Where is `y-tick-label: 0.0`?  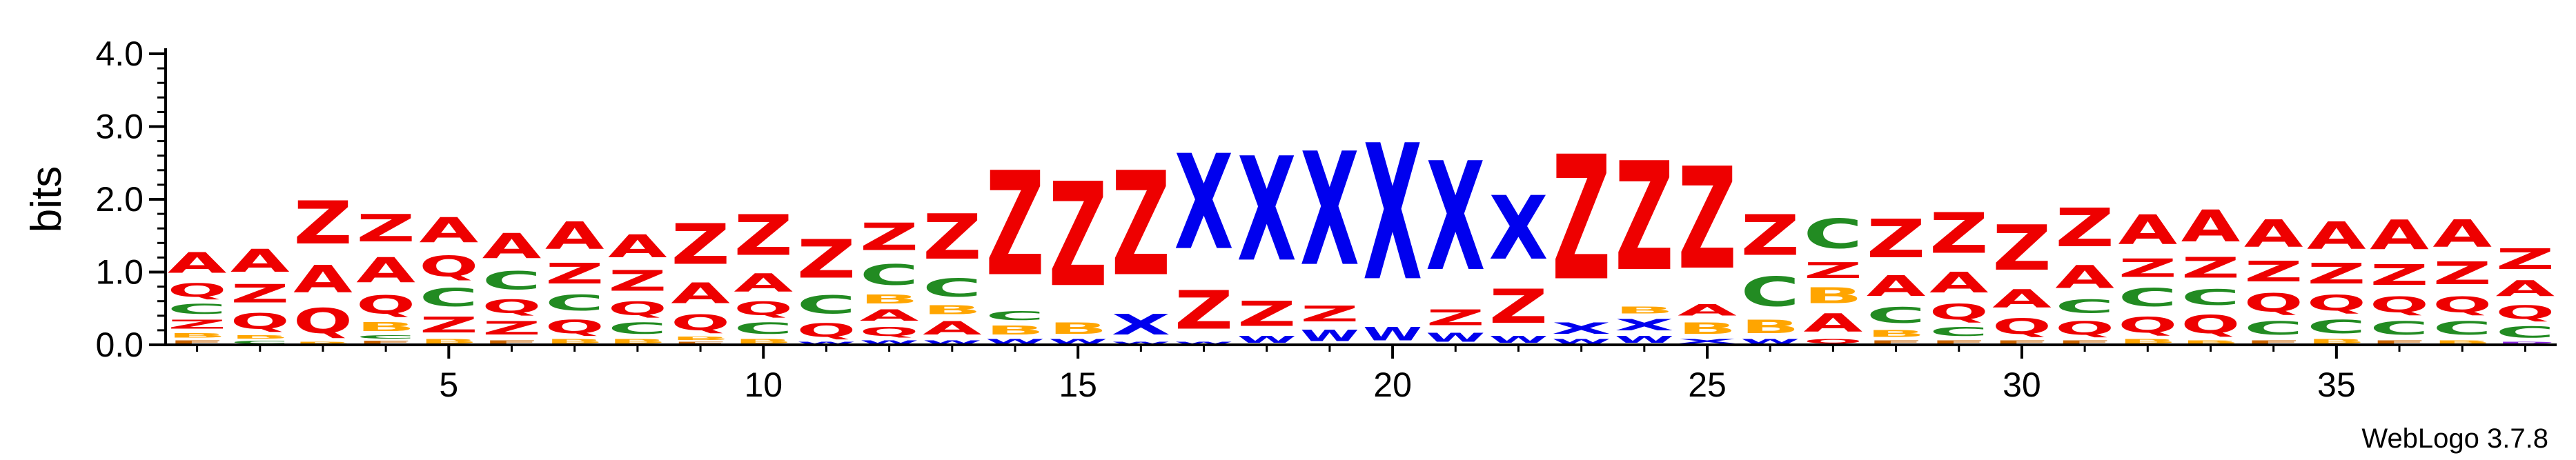
y-tick-label: 0.0 is located at coordinates (119, 345).